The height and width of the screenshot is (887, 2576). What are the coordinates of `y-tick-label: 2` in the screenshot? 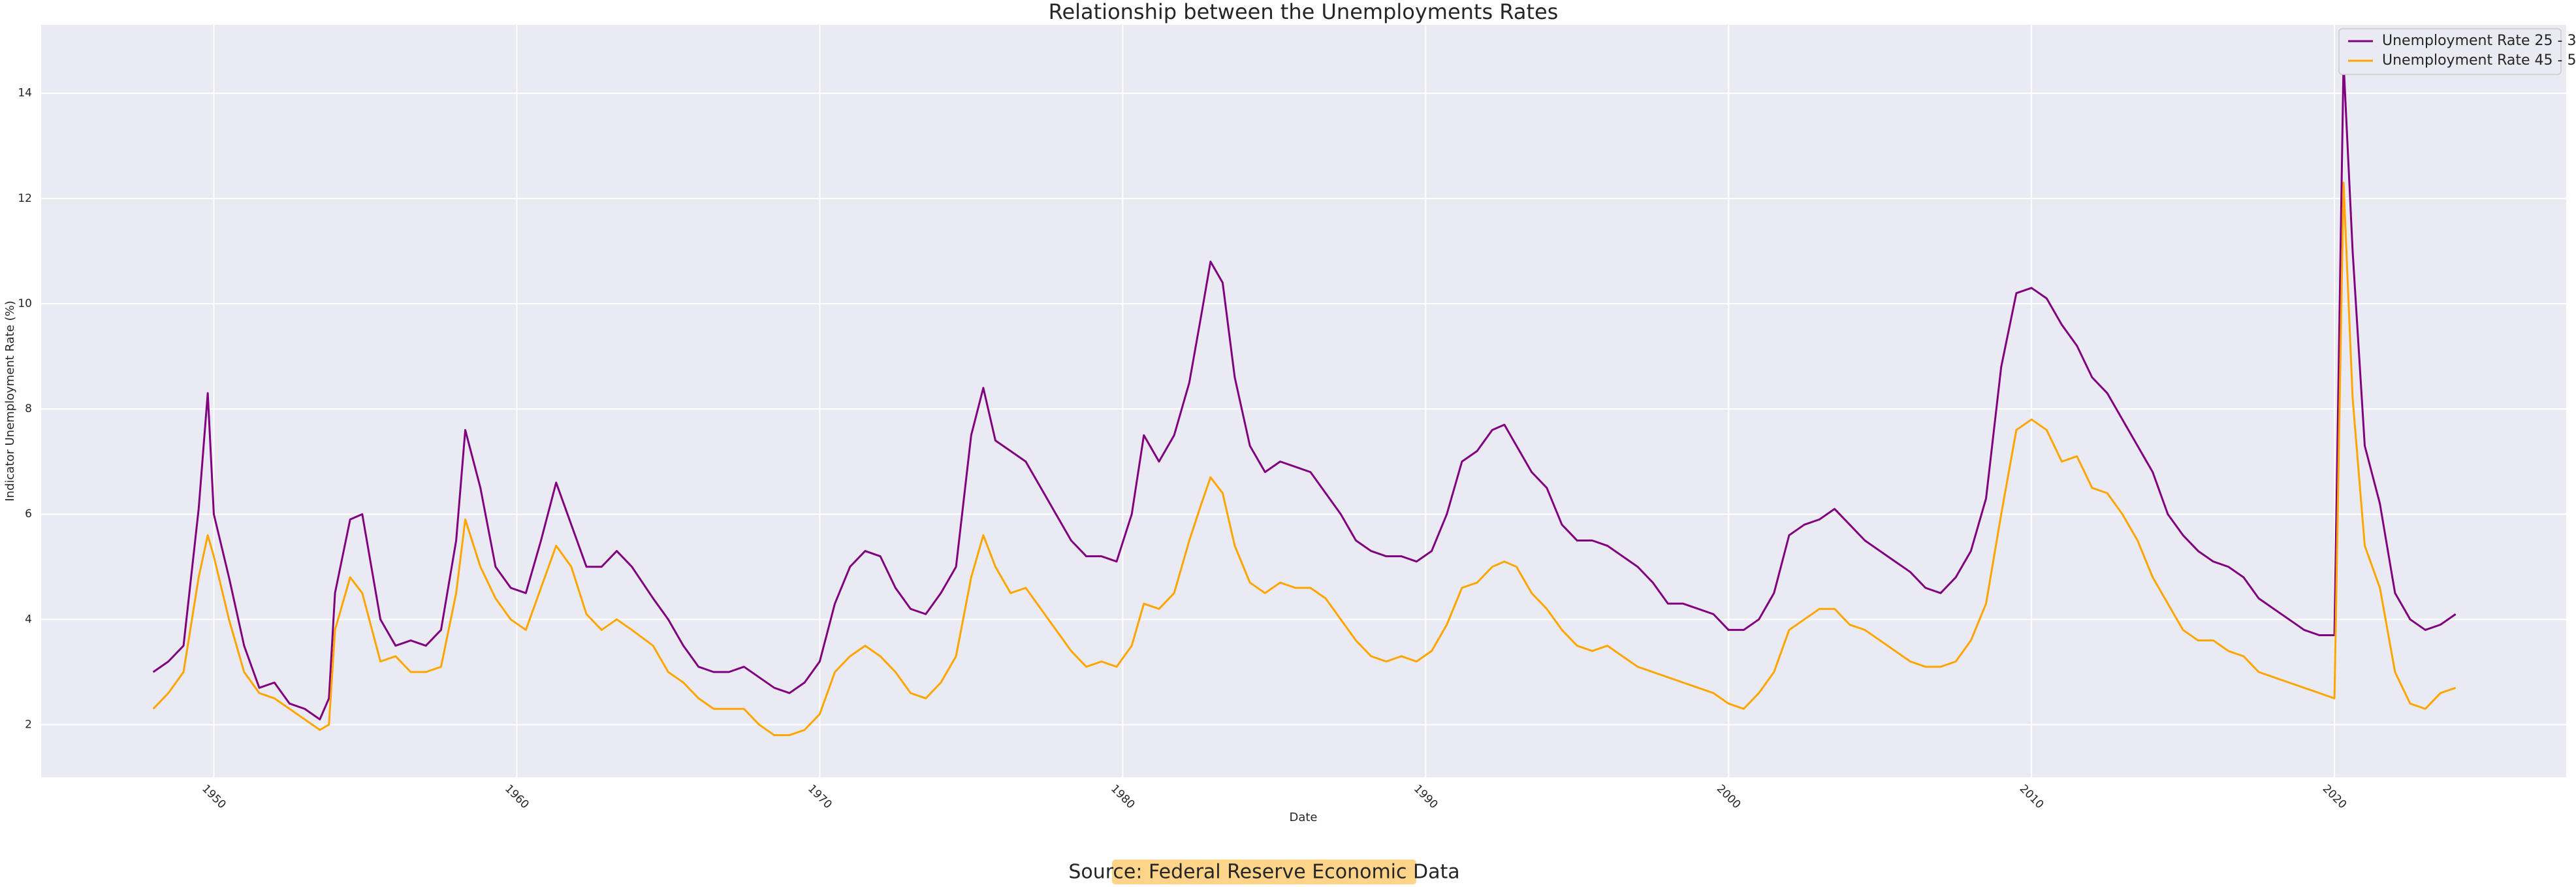 It's located at (29, 724).